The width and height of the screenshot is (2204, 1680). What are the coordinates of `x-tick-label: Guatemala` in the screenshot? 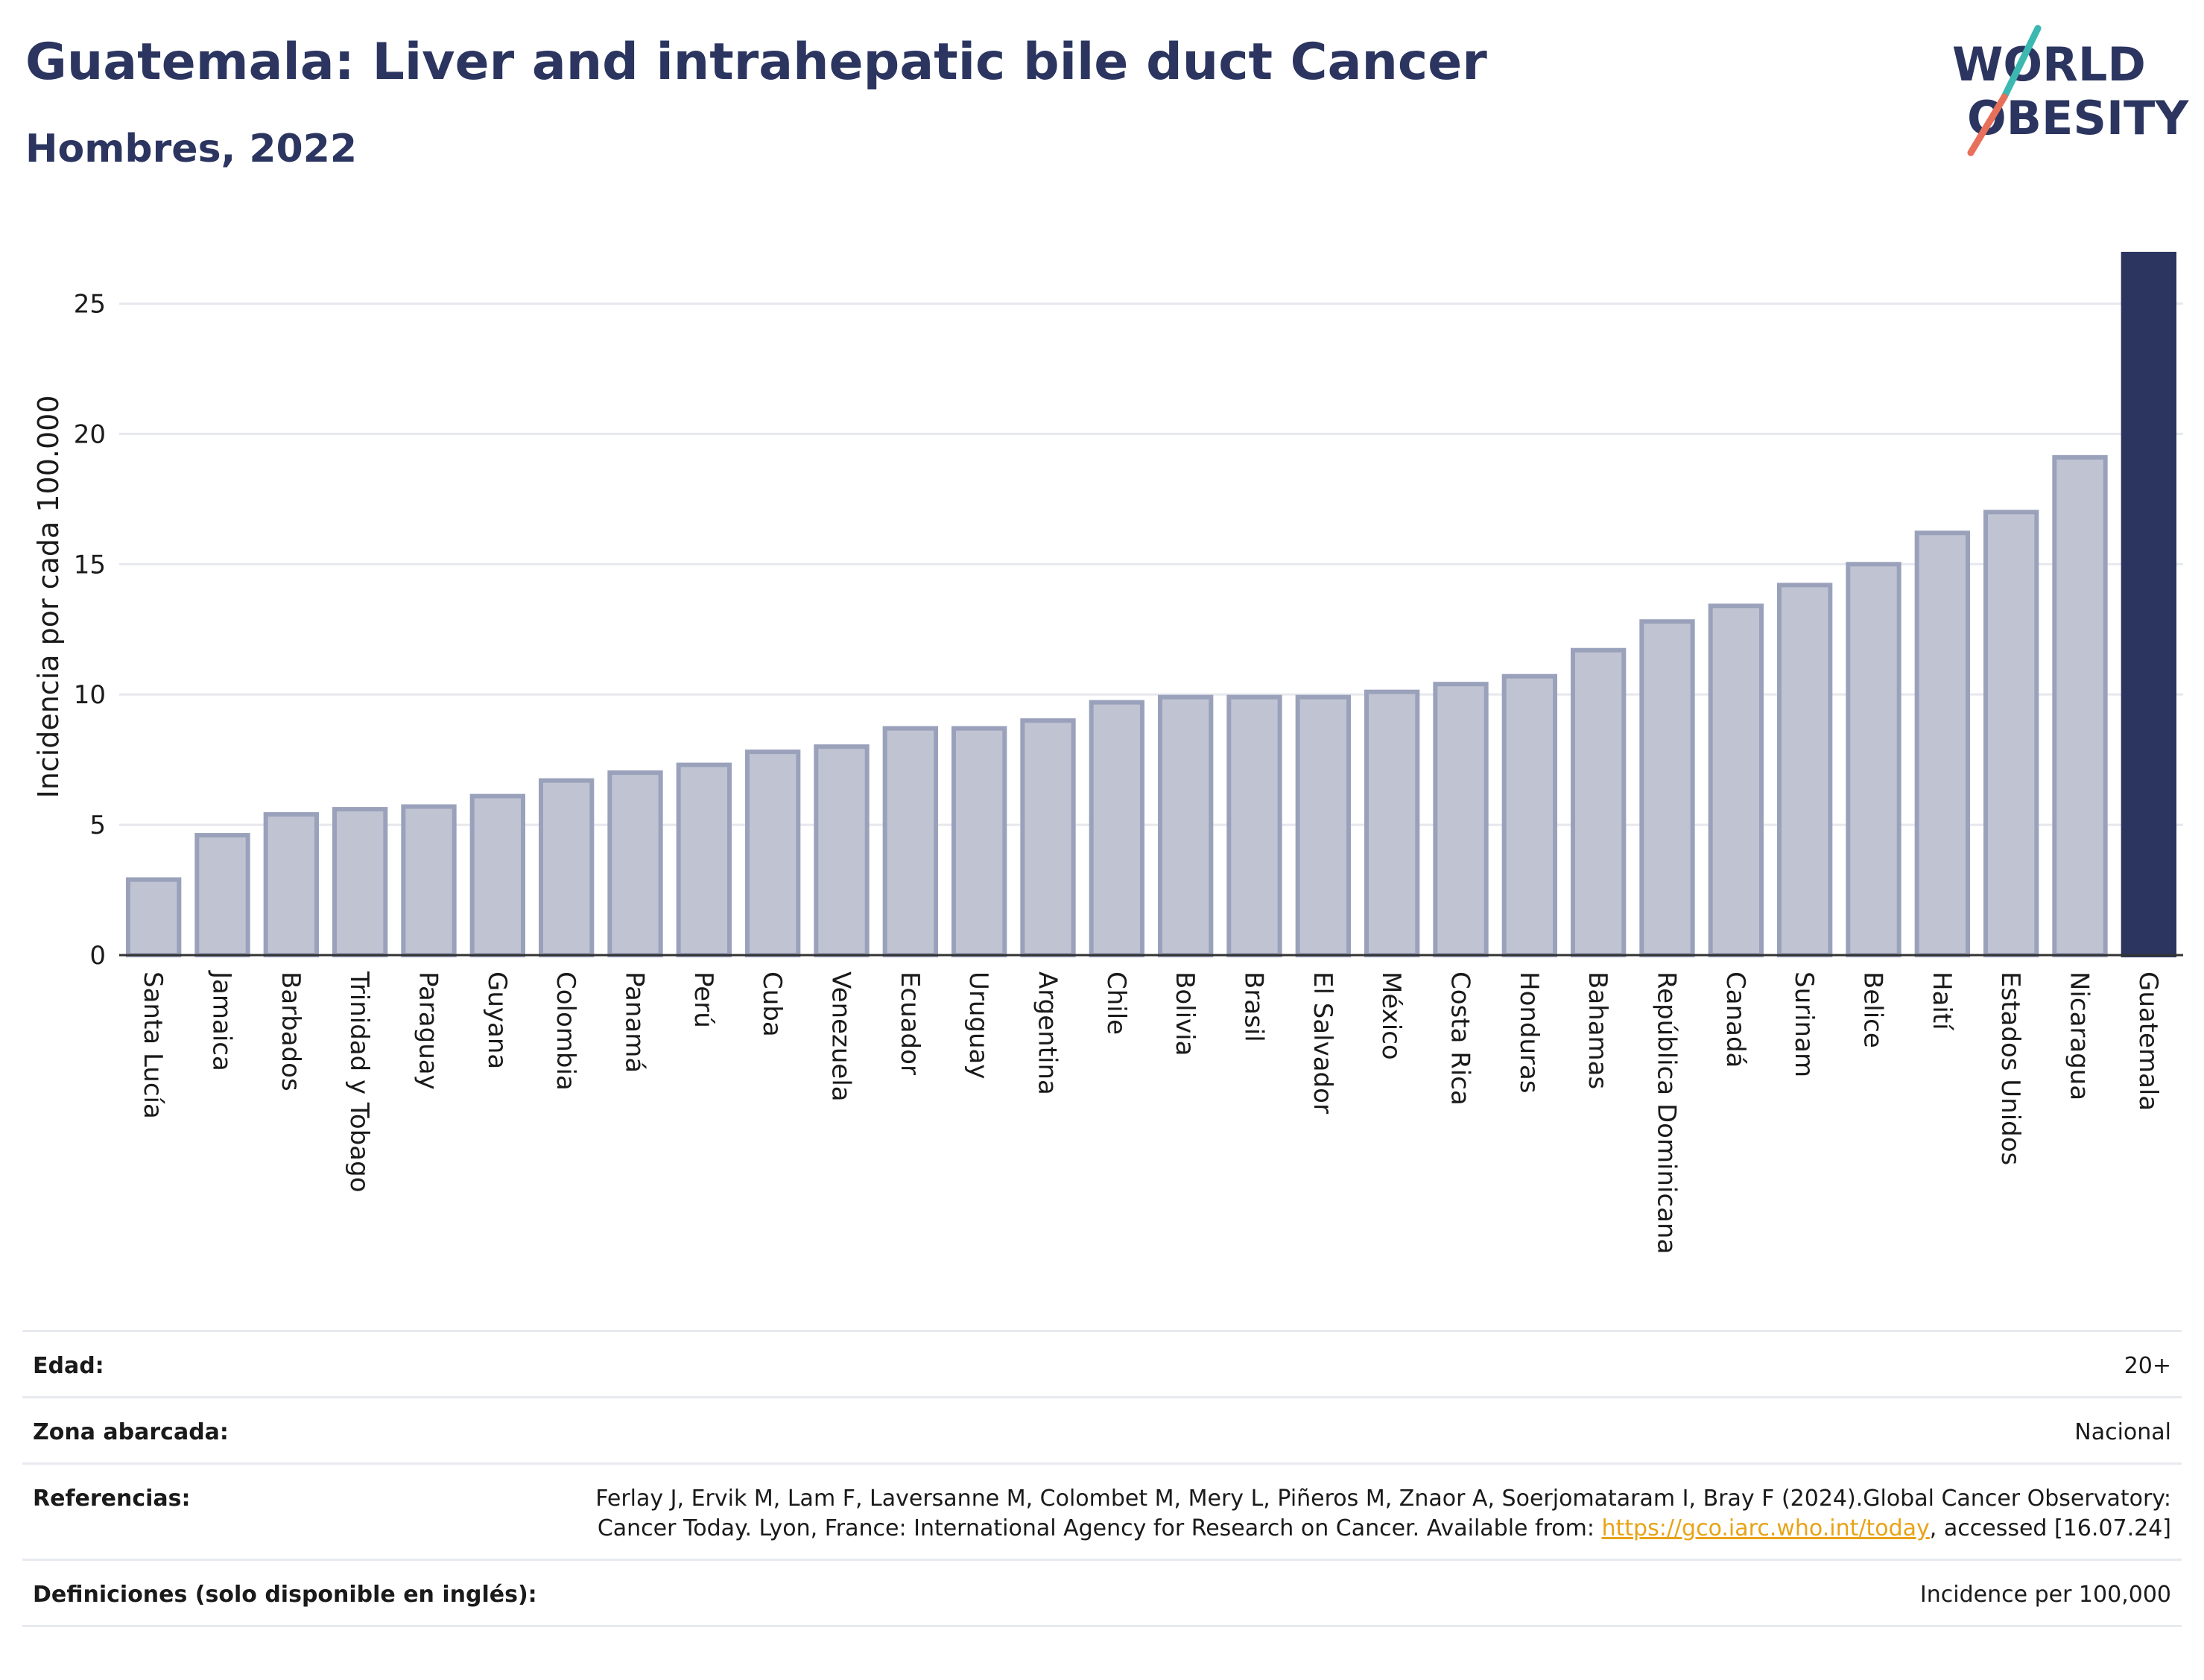 It's located at (2148, 1041).